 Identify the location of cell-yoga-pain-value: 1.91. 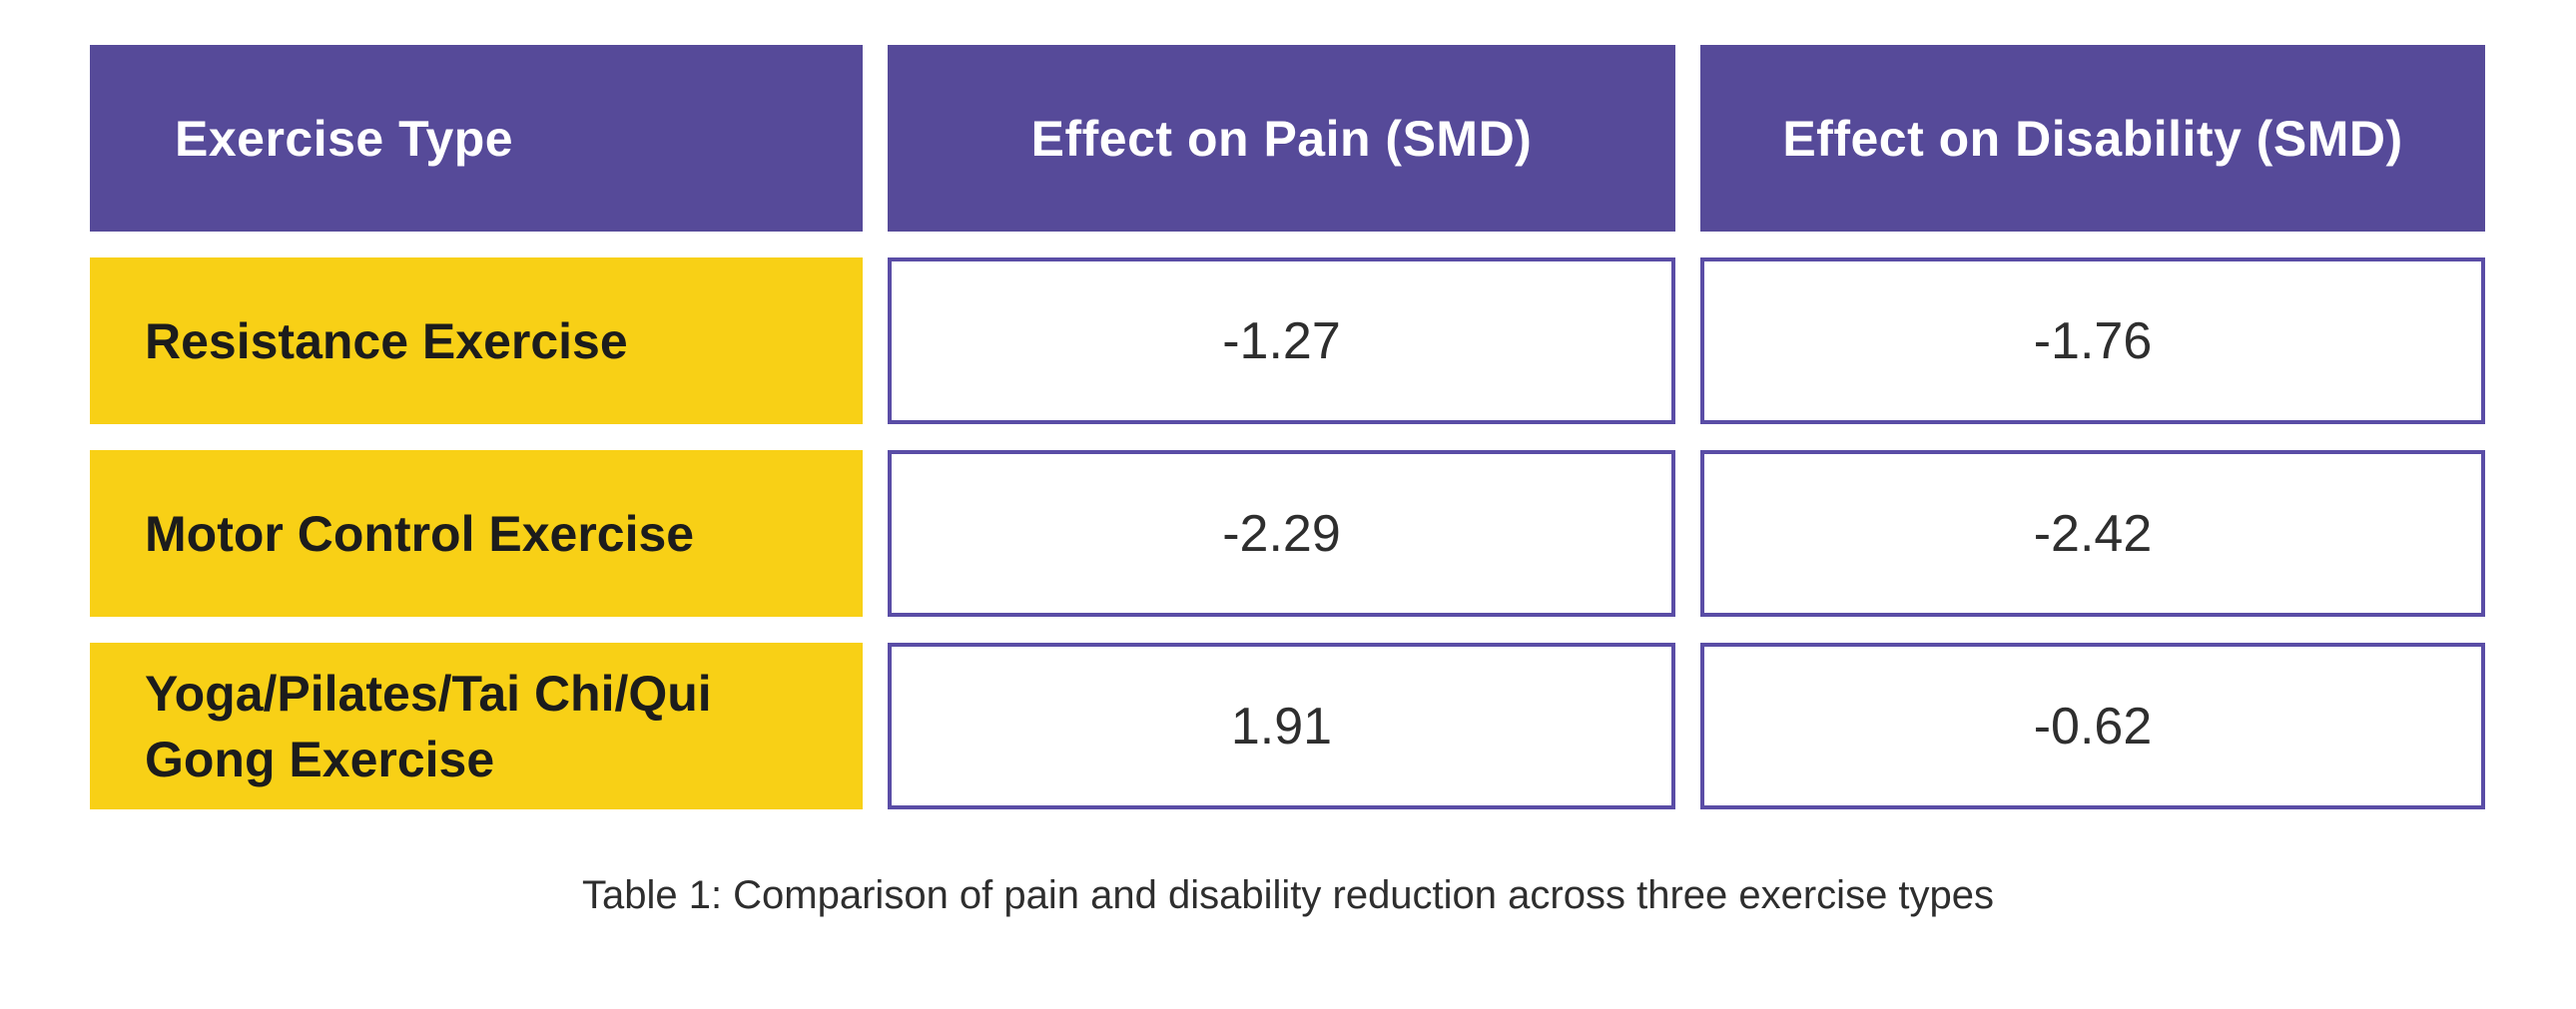
(1281, 726).